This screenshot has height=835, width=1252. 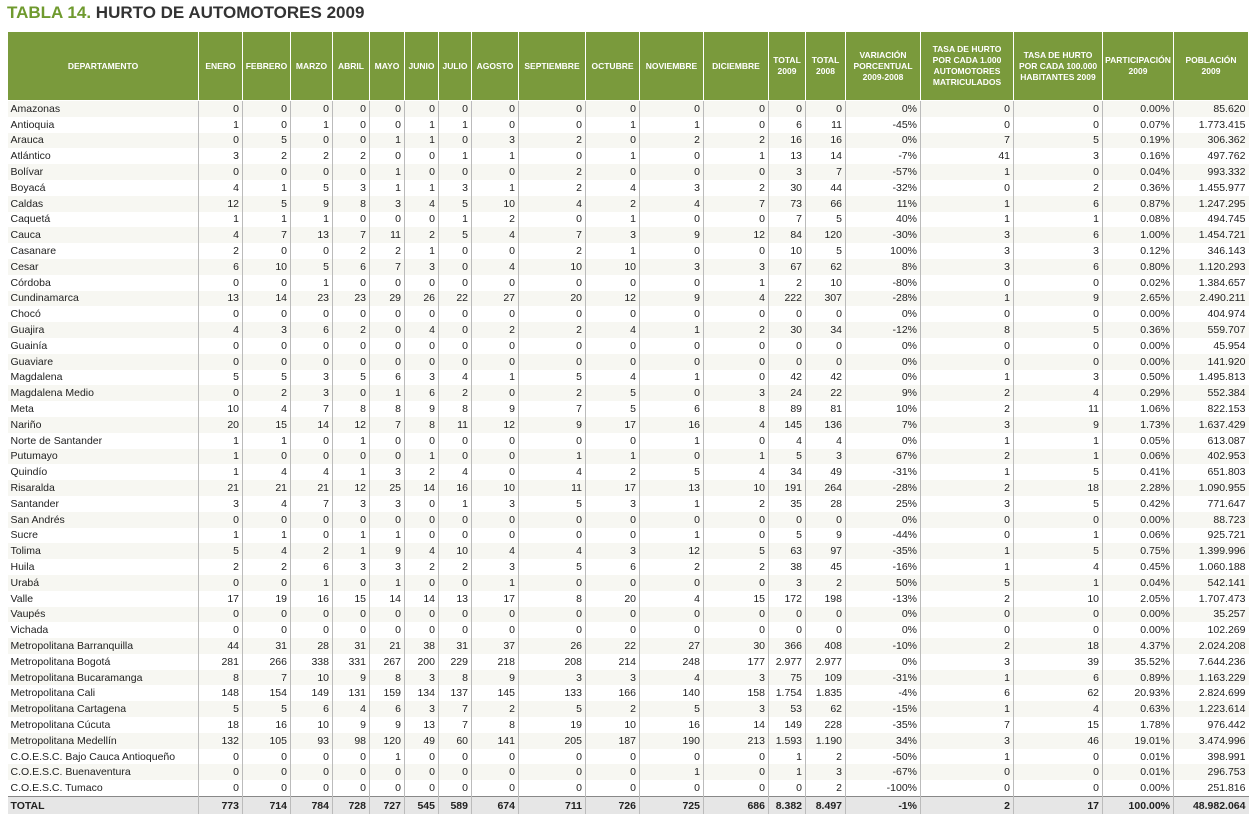 What do you see at coordinates (628, 409) in the screenshot?
I see `table-row: Meta 10 4 7 8 8 9 8 9 7 5 6 8 89 81 10% 2 11 1.06% 822.153` at bounding box center [628, 409].